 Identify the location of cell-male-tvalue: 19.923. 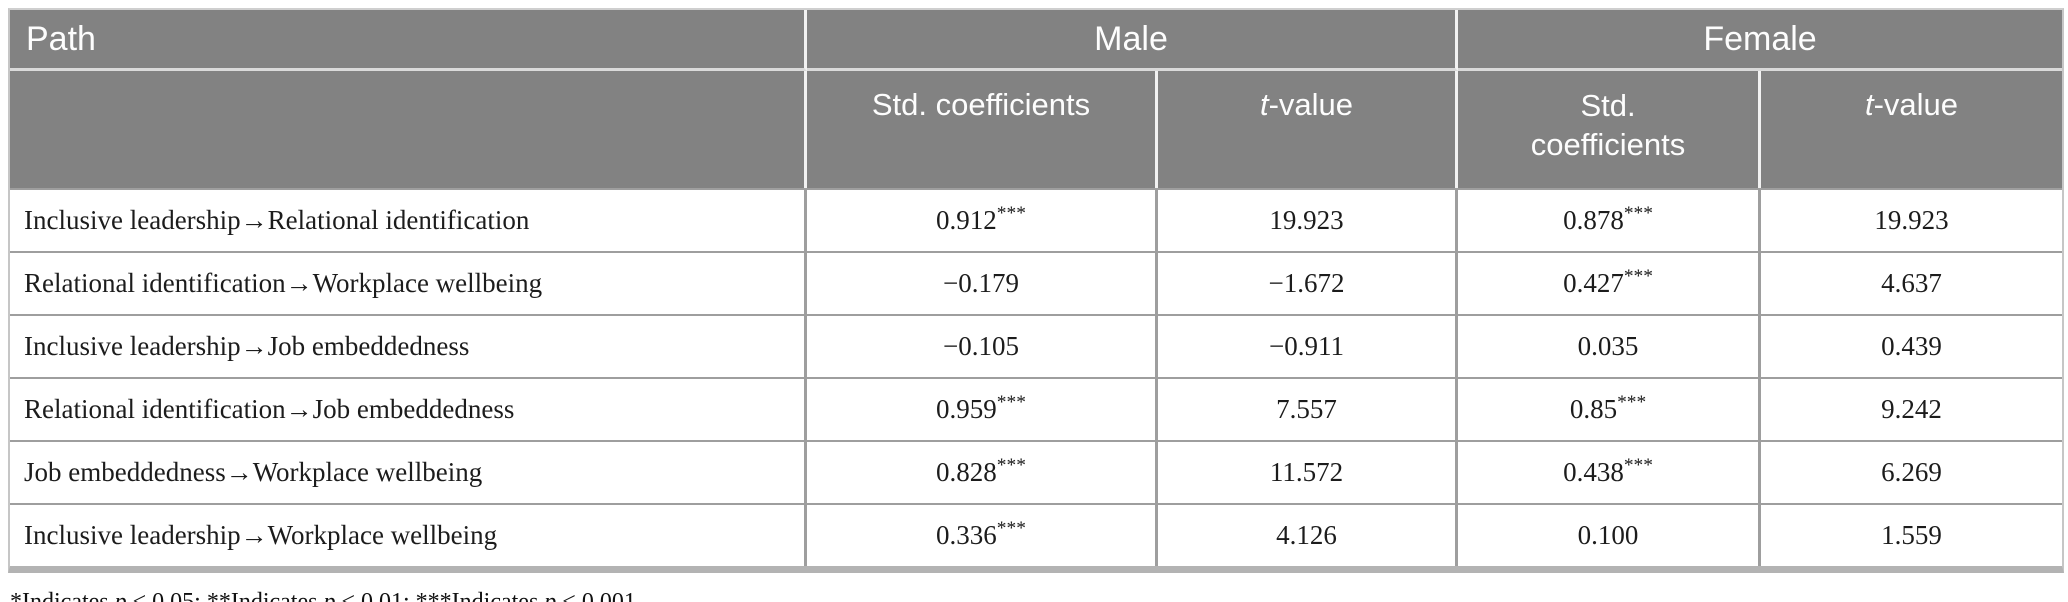
(1308, 219).